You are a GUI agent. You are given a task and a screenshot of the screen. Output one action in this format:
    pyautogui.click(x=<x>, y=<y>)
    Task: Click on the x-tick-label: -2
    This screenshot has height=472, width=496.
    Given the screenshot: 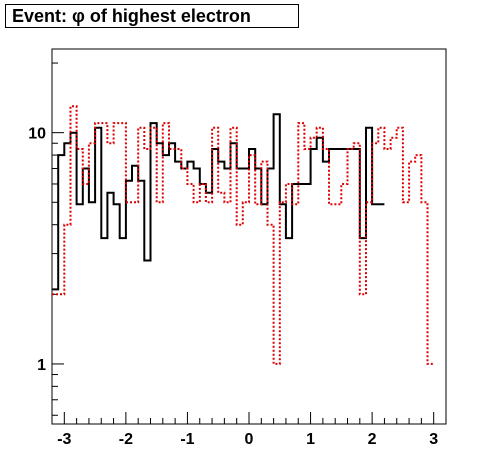 What is the action you would take?
    pyautogui.click(x=126, y=439)
    